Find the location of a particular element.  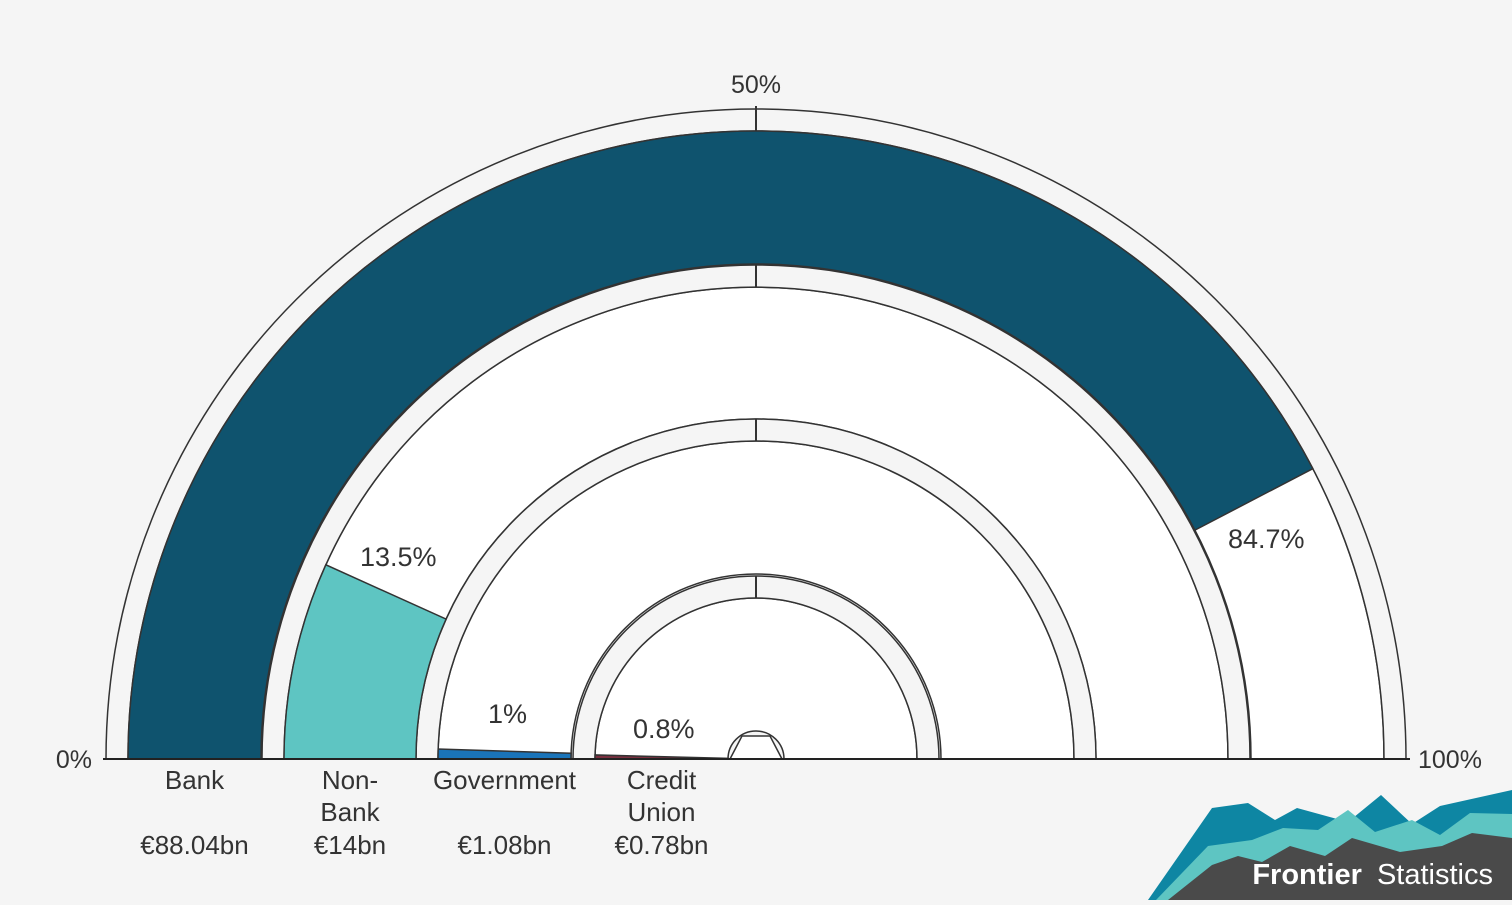

percent-label-2: 1% is located at coordinates (507, 714).